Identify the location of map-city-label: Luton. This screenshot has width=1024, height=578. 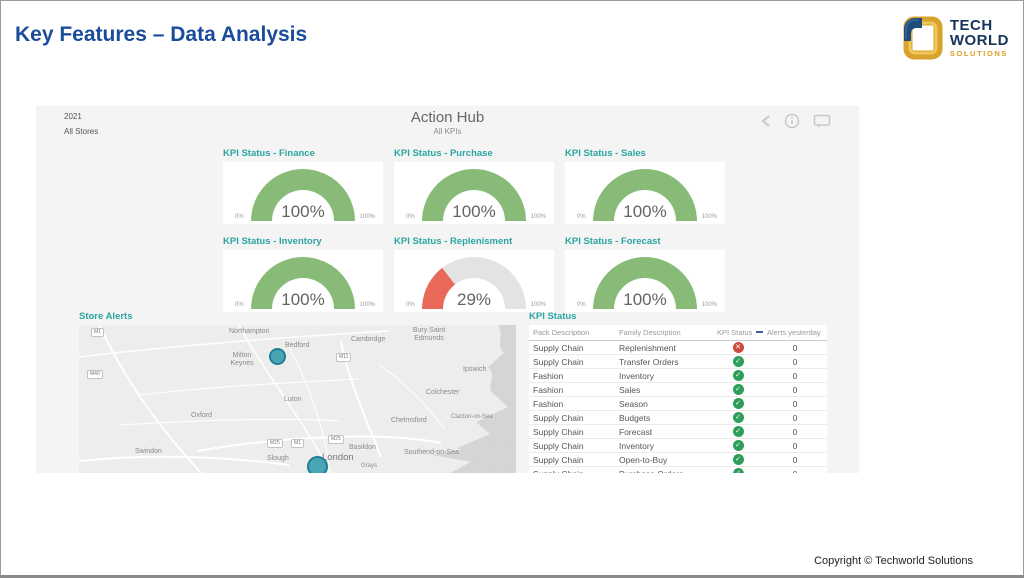
(293, 399).